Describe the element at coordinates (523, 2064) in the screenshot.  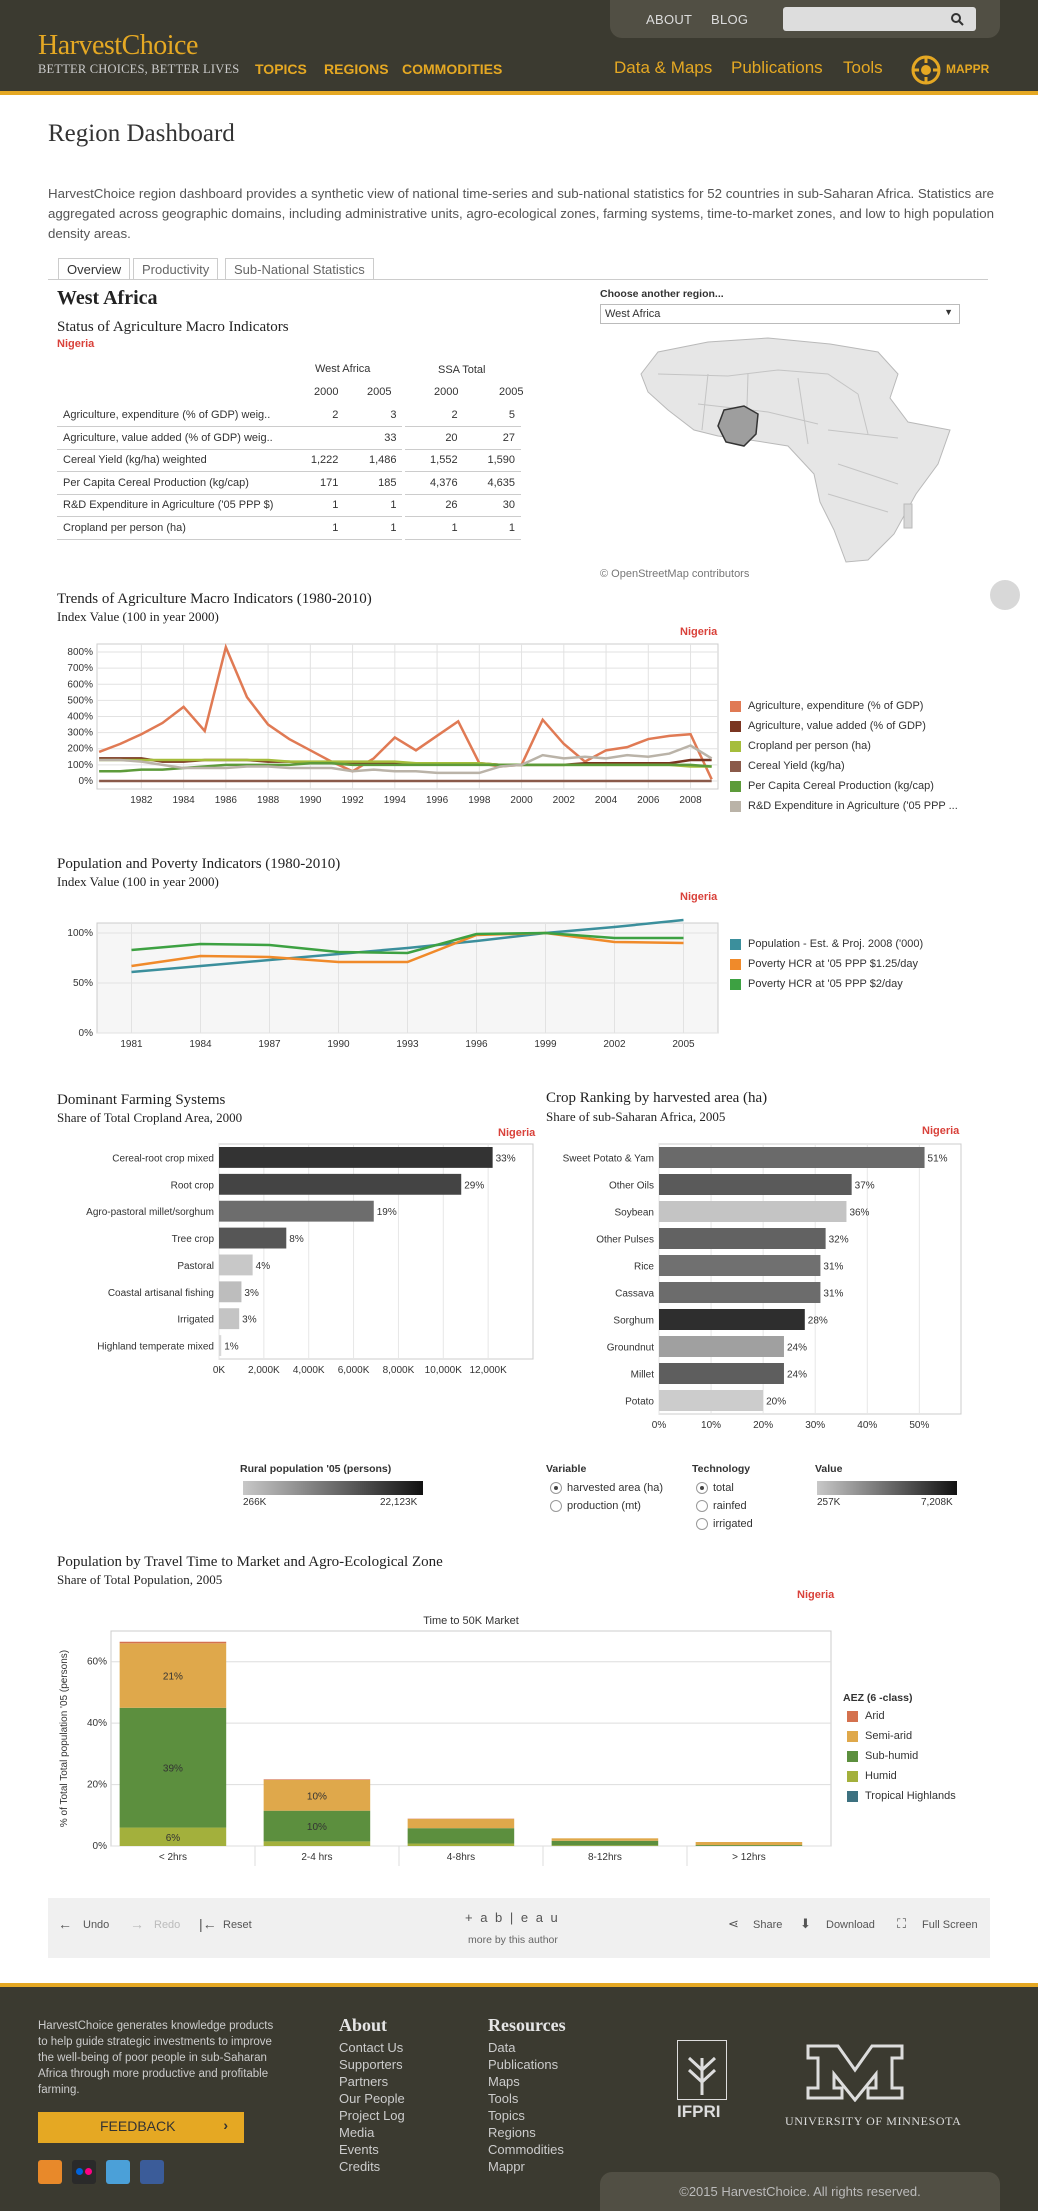
I see `footer-resources-link: Publications` at that location.